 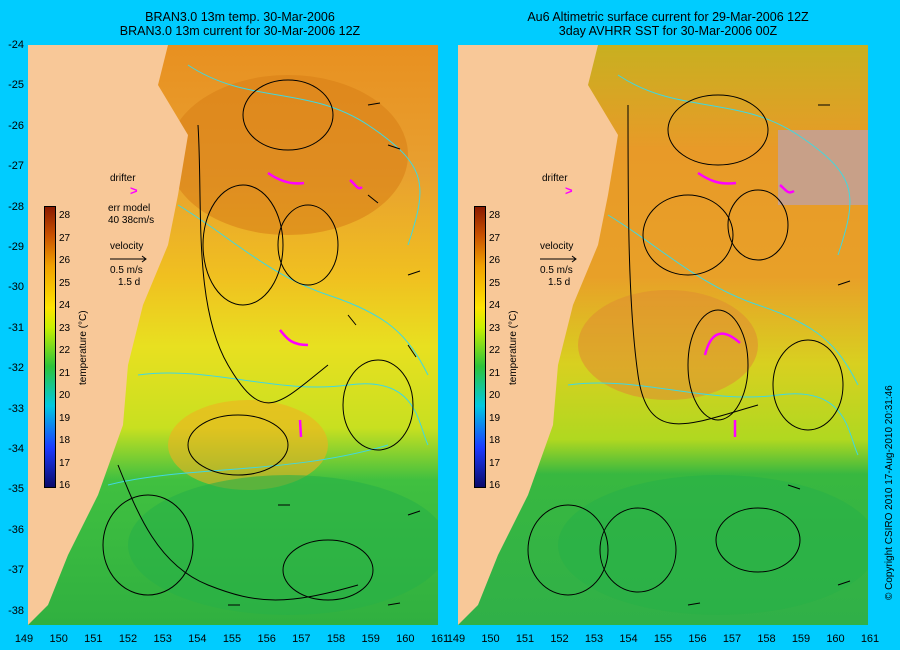 I want to click on left-lat-tick: -34, so click(x=16, y=449).